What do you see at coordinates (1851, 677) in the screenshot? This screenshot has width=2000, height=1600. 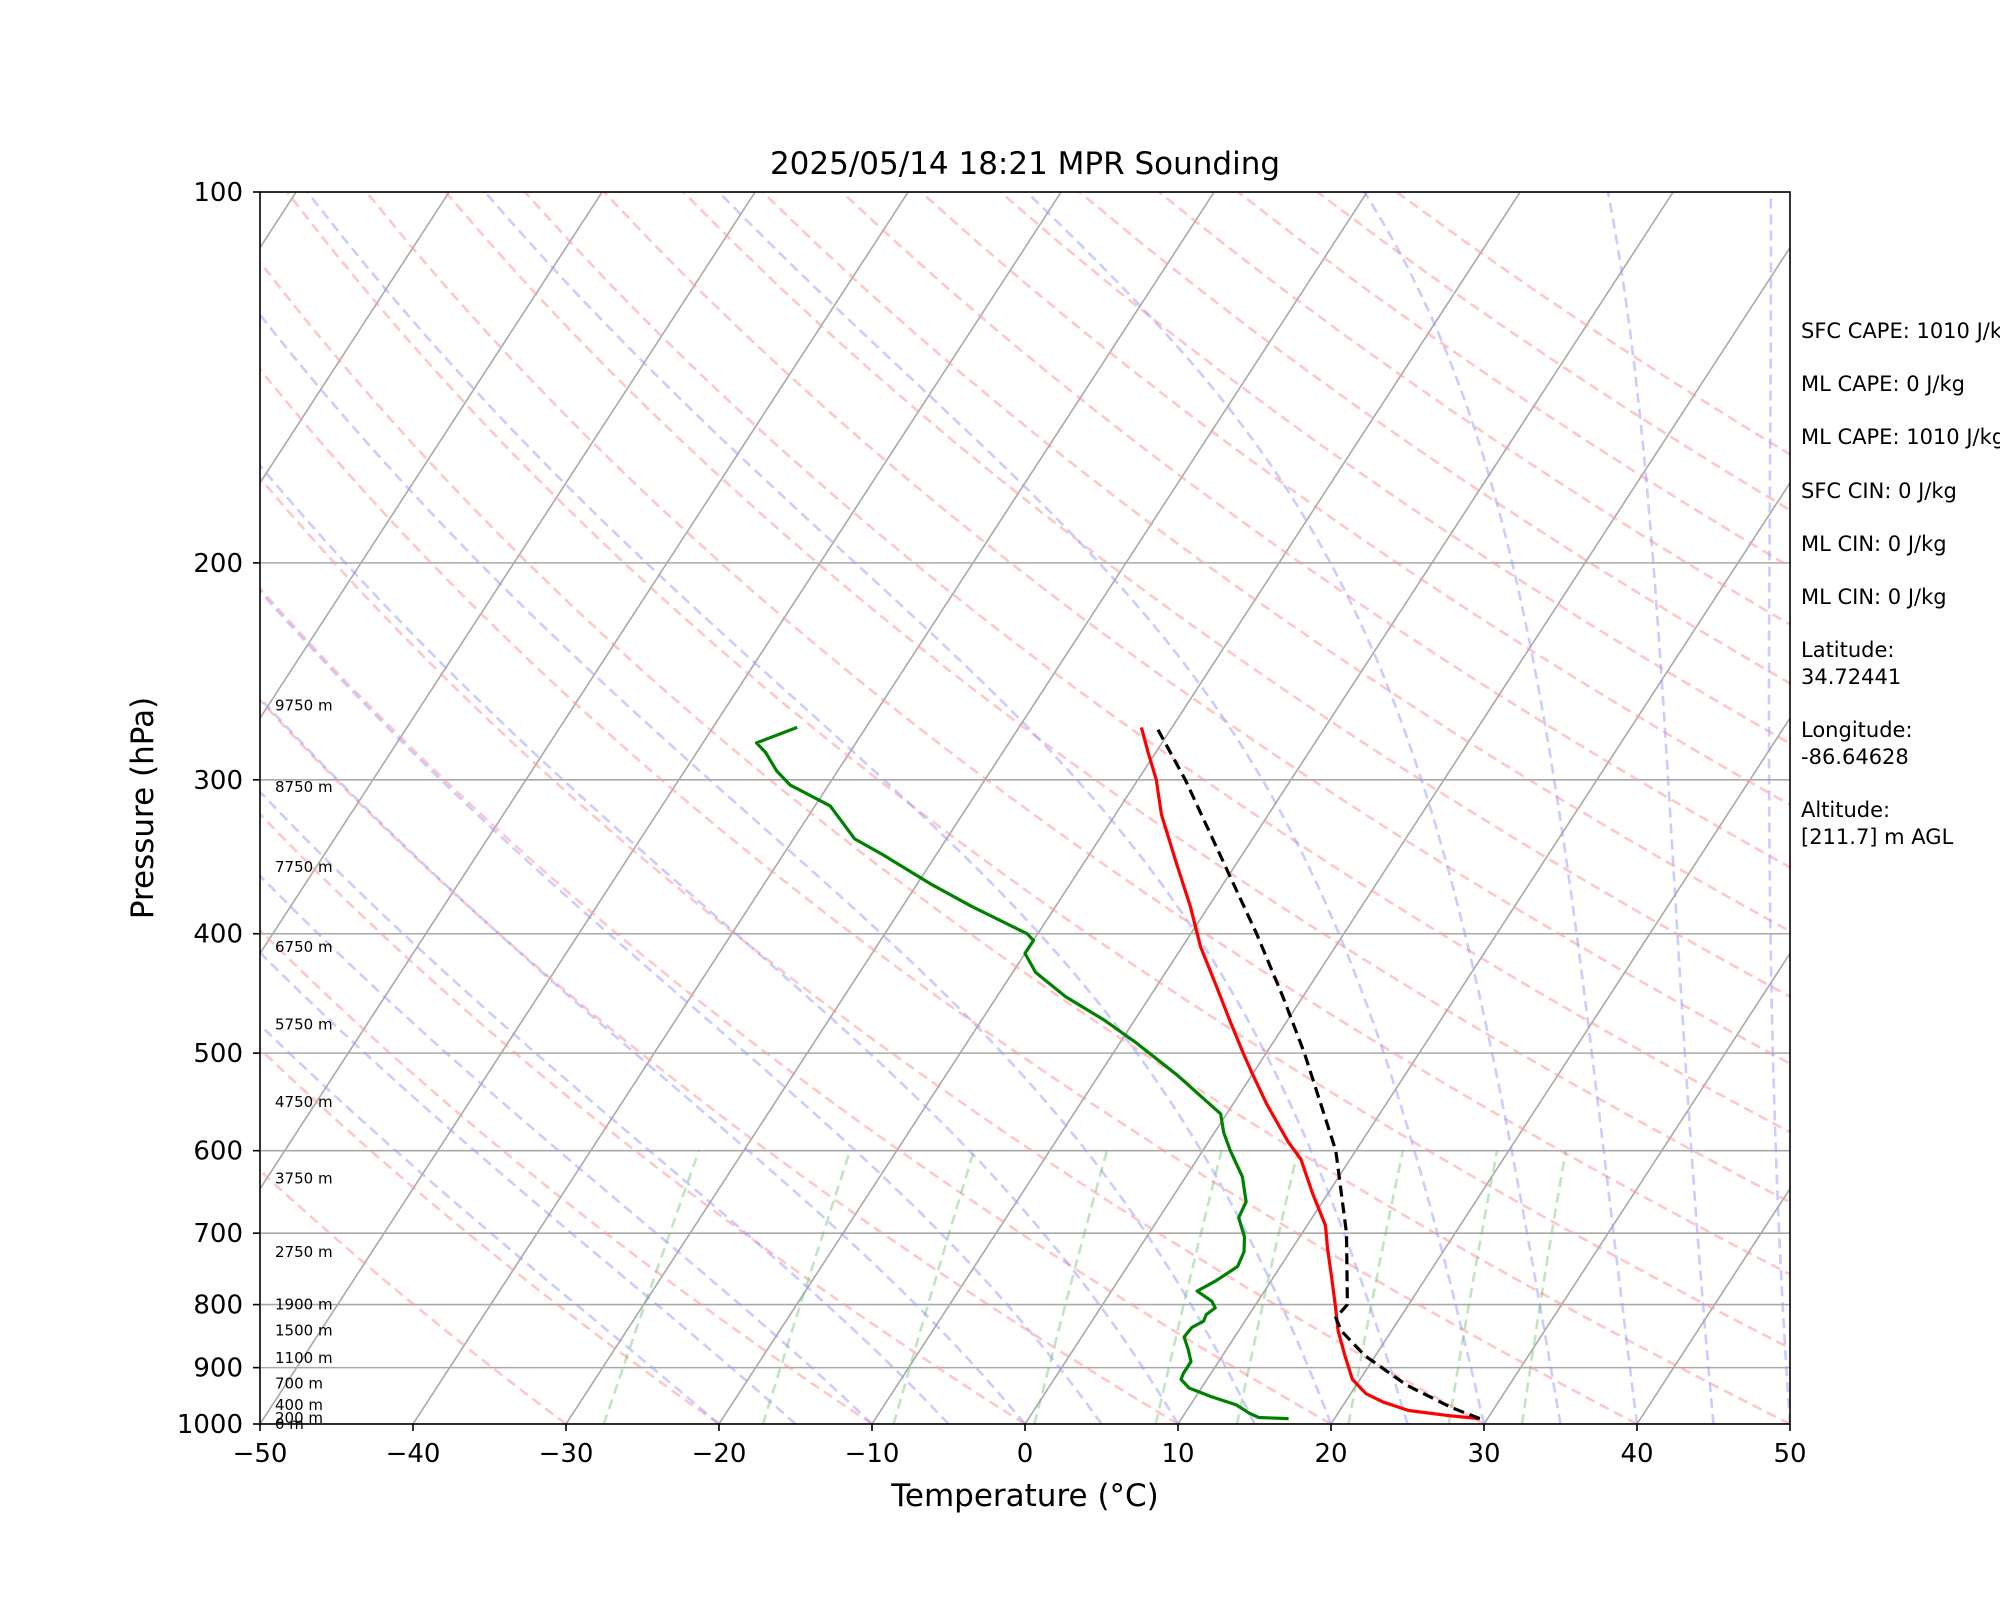 I see `info-latitude: 34.72441` at bounding box center [1851, 677].